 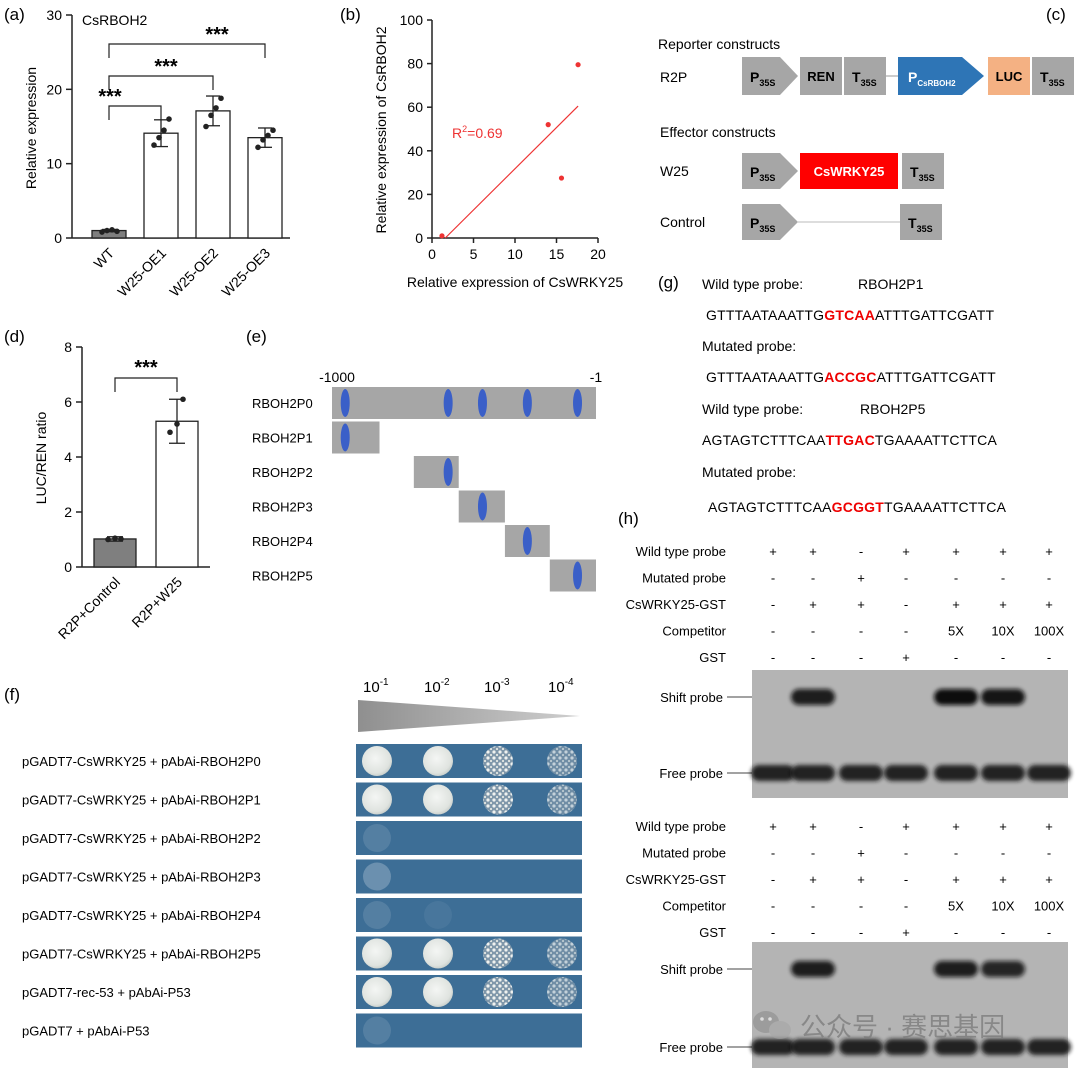 What do you see at coordinates (141, 954) in the screenshot?
I see `f-row-label: pGADT7-CsWRKY25 + pAbAi-RBOH2P5` at bounding box center [141, 954].